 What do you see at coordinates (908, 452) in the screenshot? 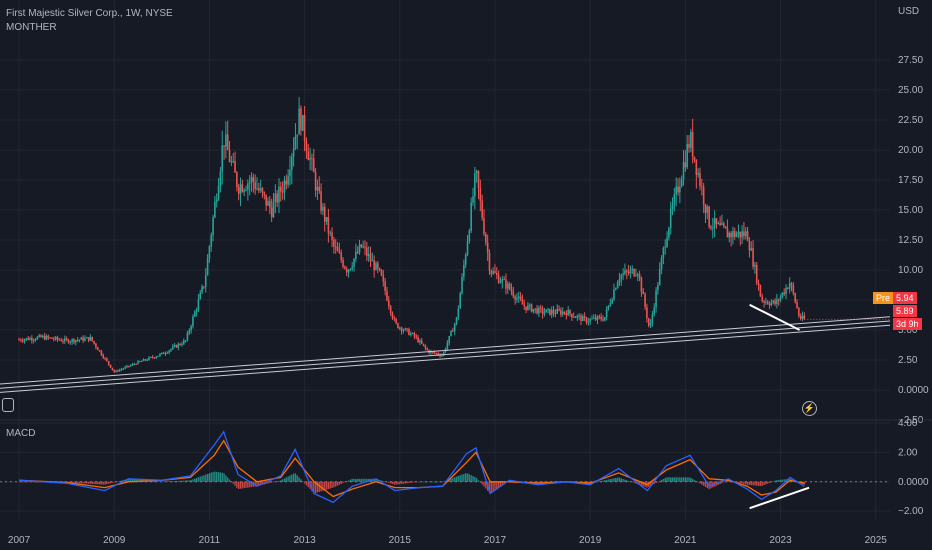
I see `macd-tick-label: 2.00` at bounding box center [908, 452].